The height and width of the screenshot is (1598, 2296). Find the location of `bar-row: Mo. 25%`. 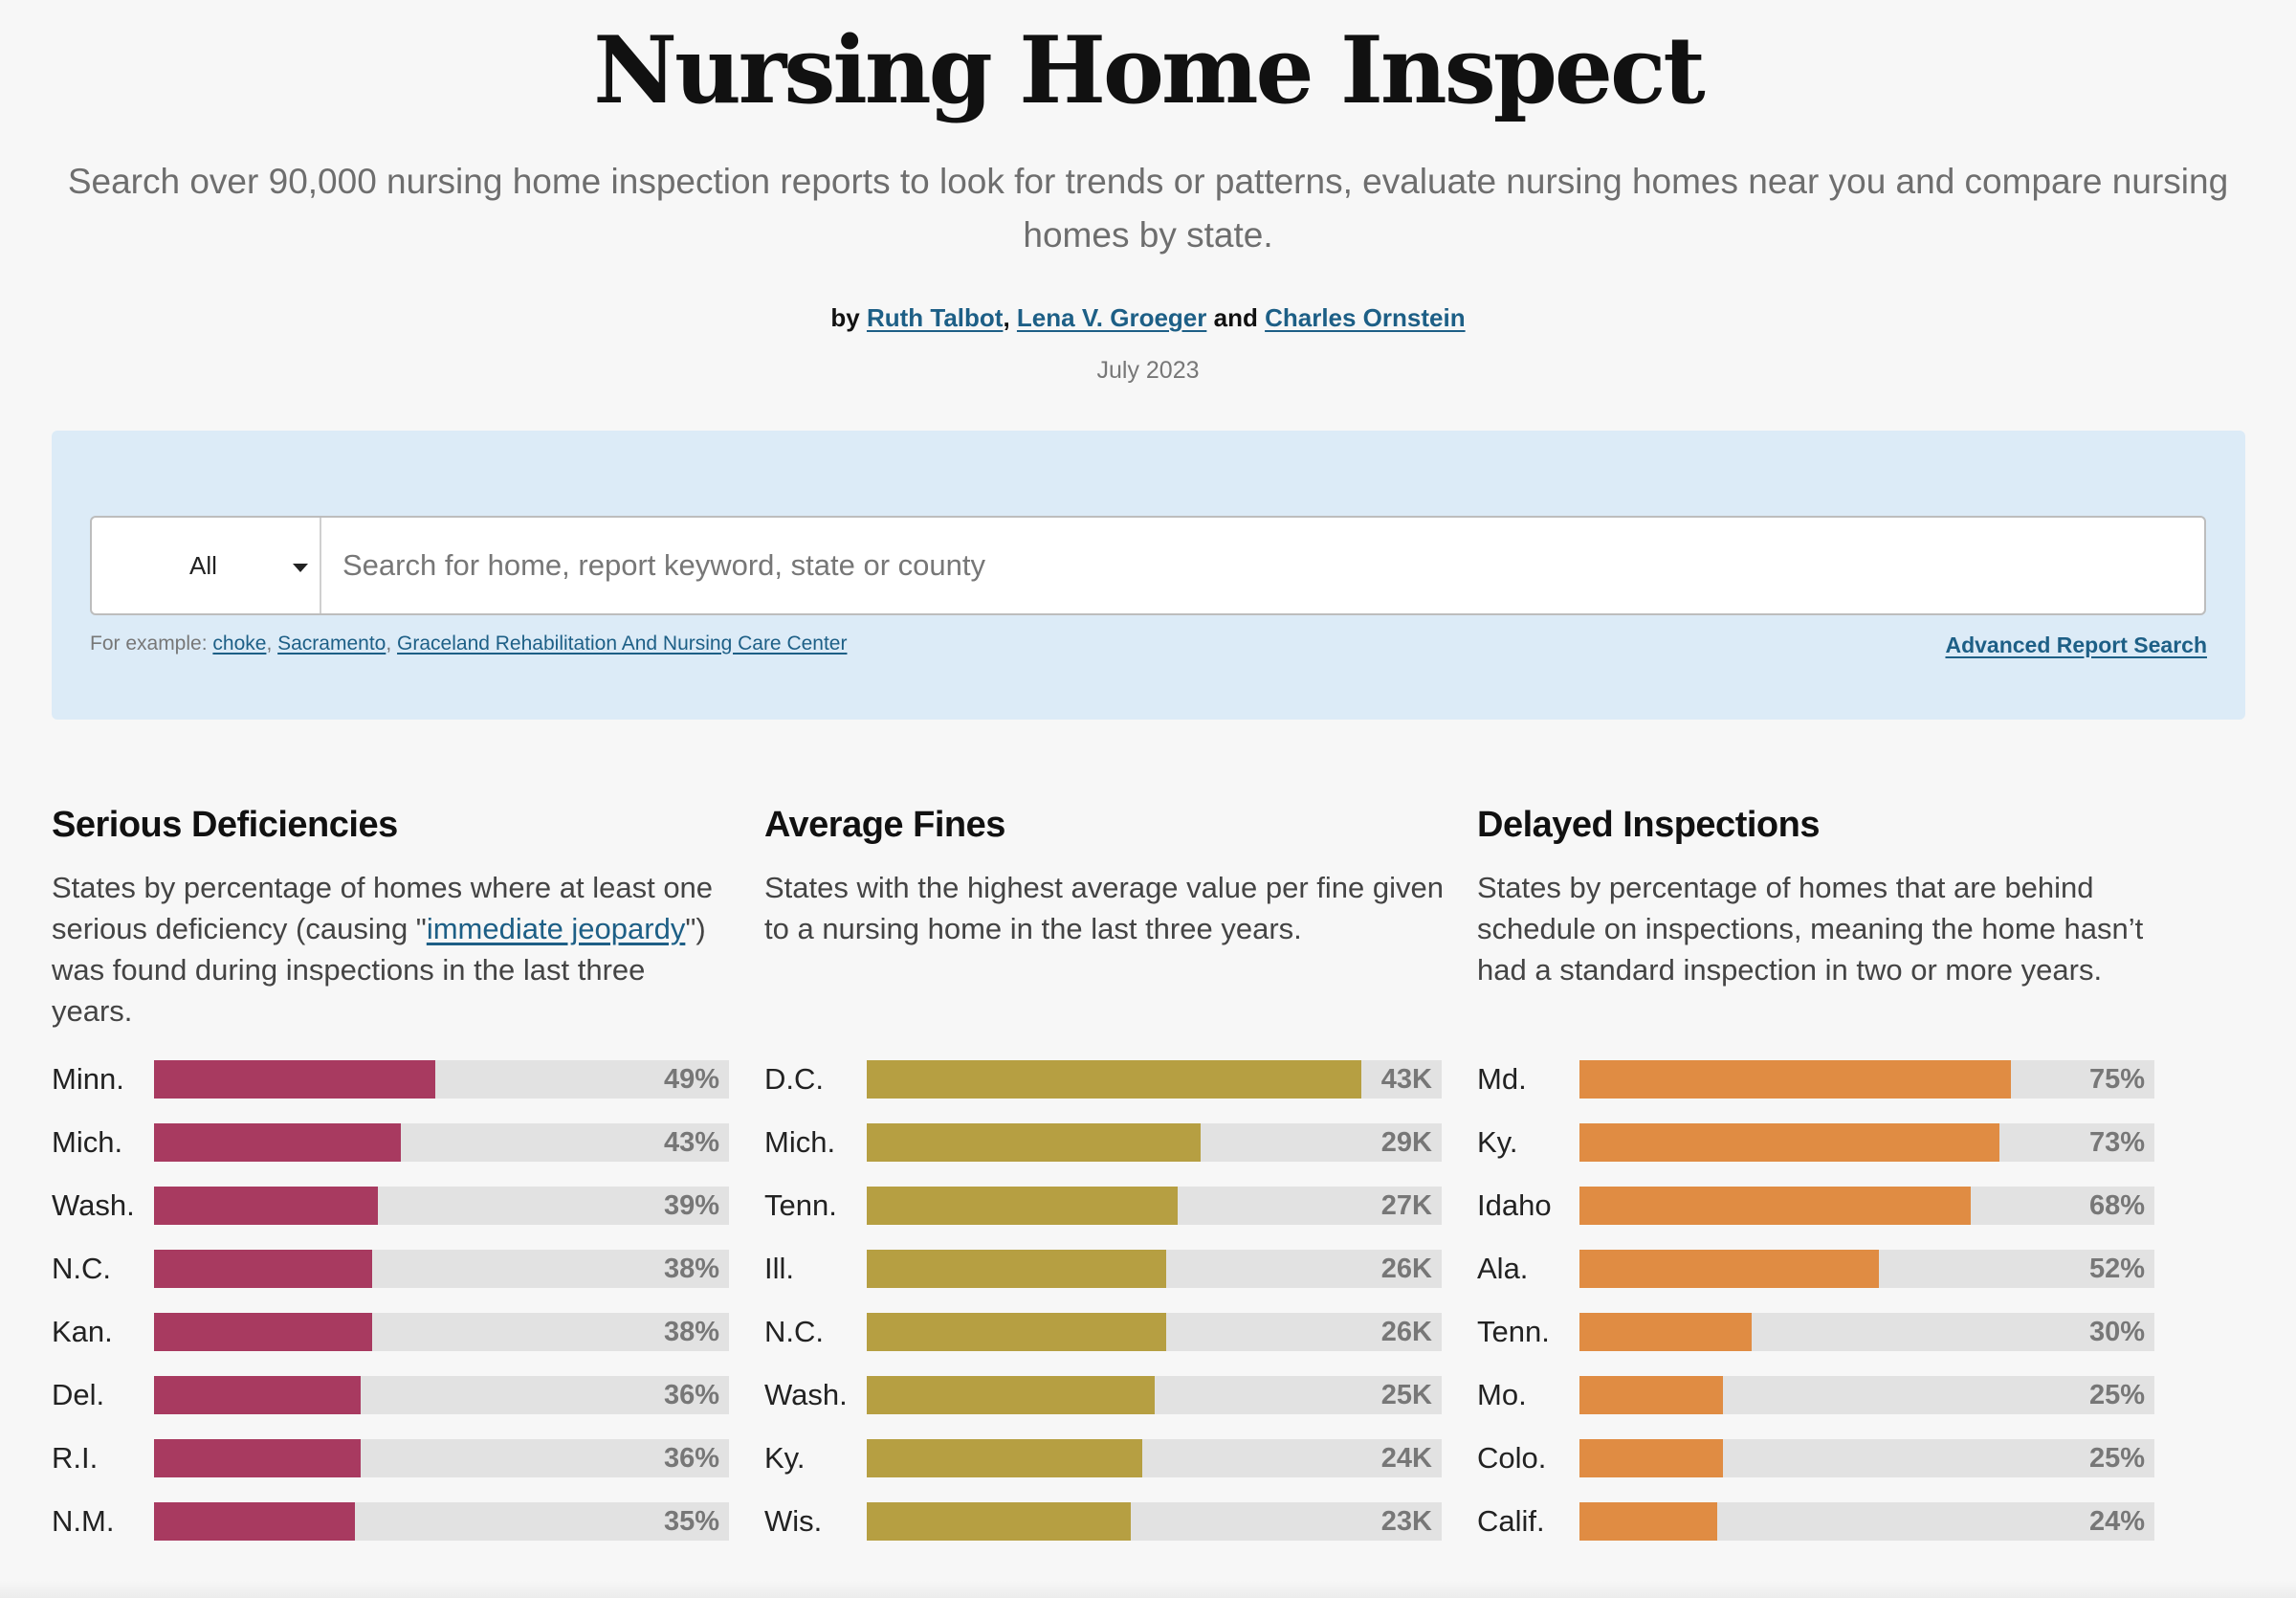

bar-row: Mo. 25% is located at coordinates (1817, 1407).